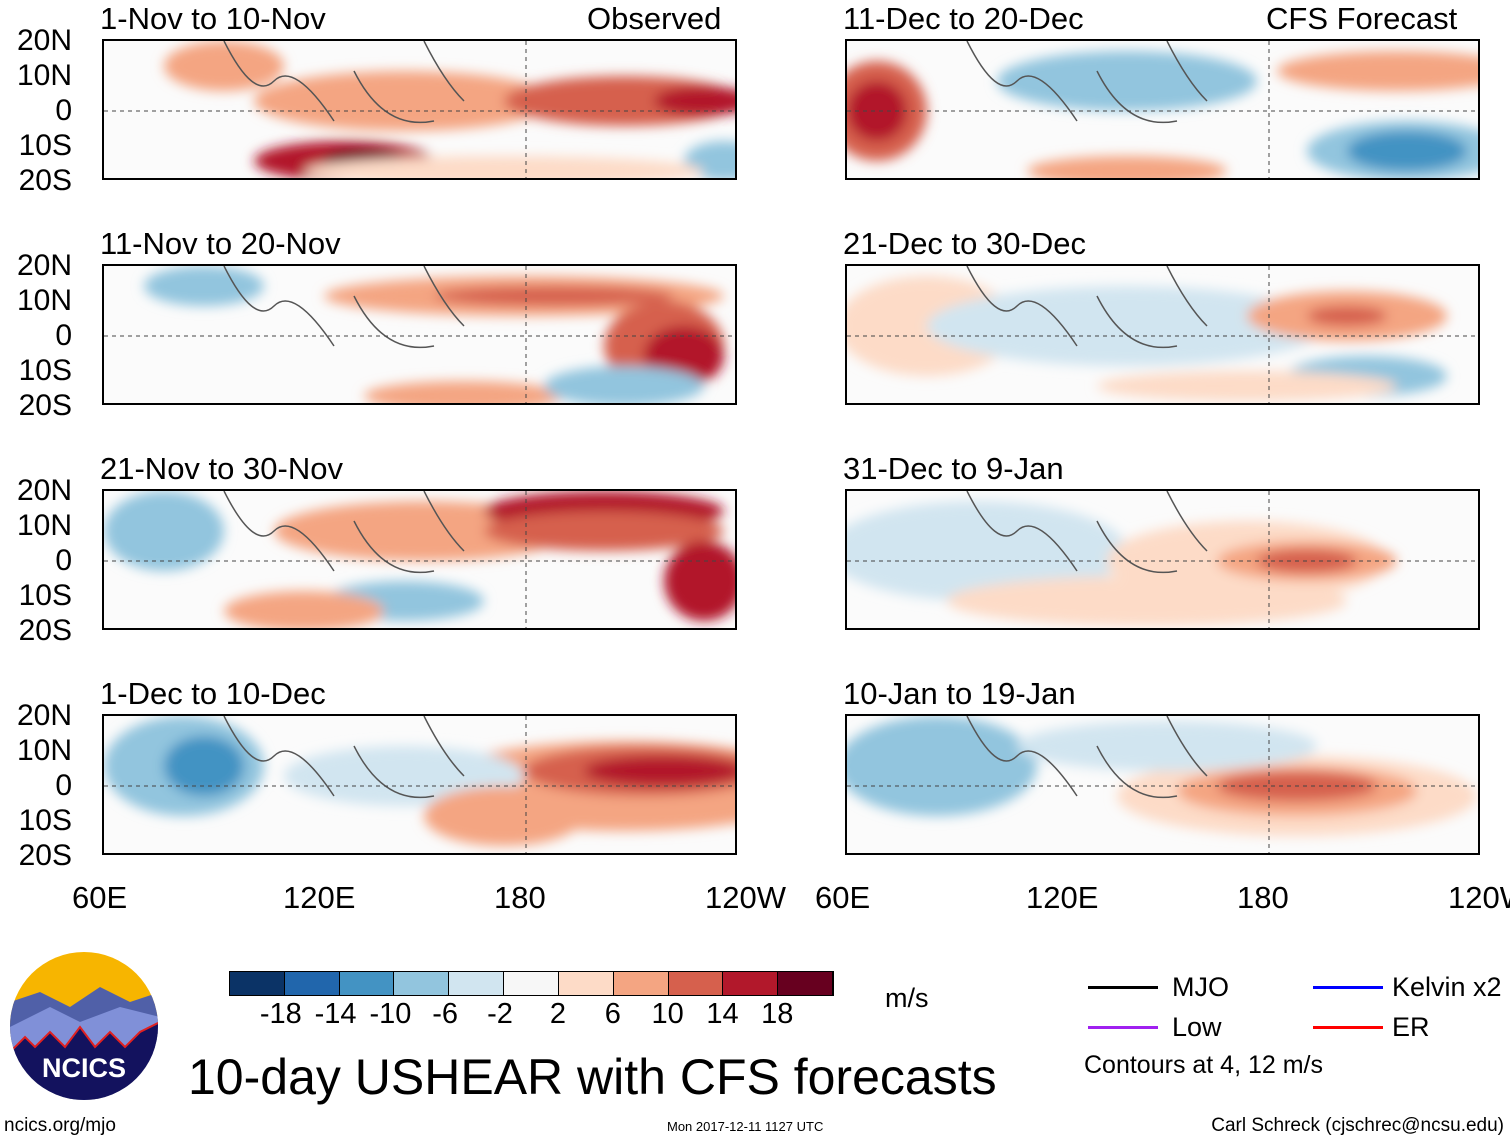  What do you see at coordinates (445, 1014) in the screenshot?
I see `colorbar-label: -6` at bounding box center [445, 1014].